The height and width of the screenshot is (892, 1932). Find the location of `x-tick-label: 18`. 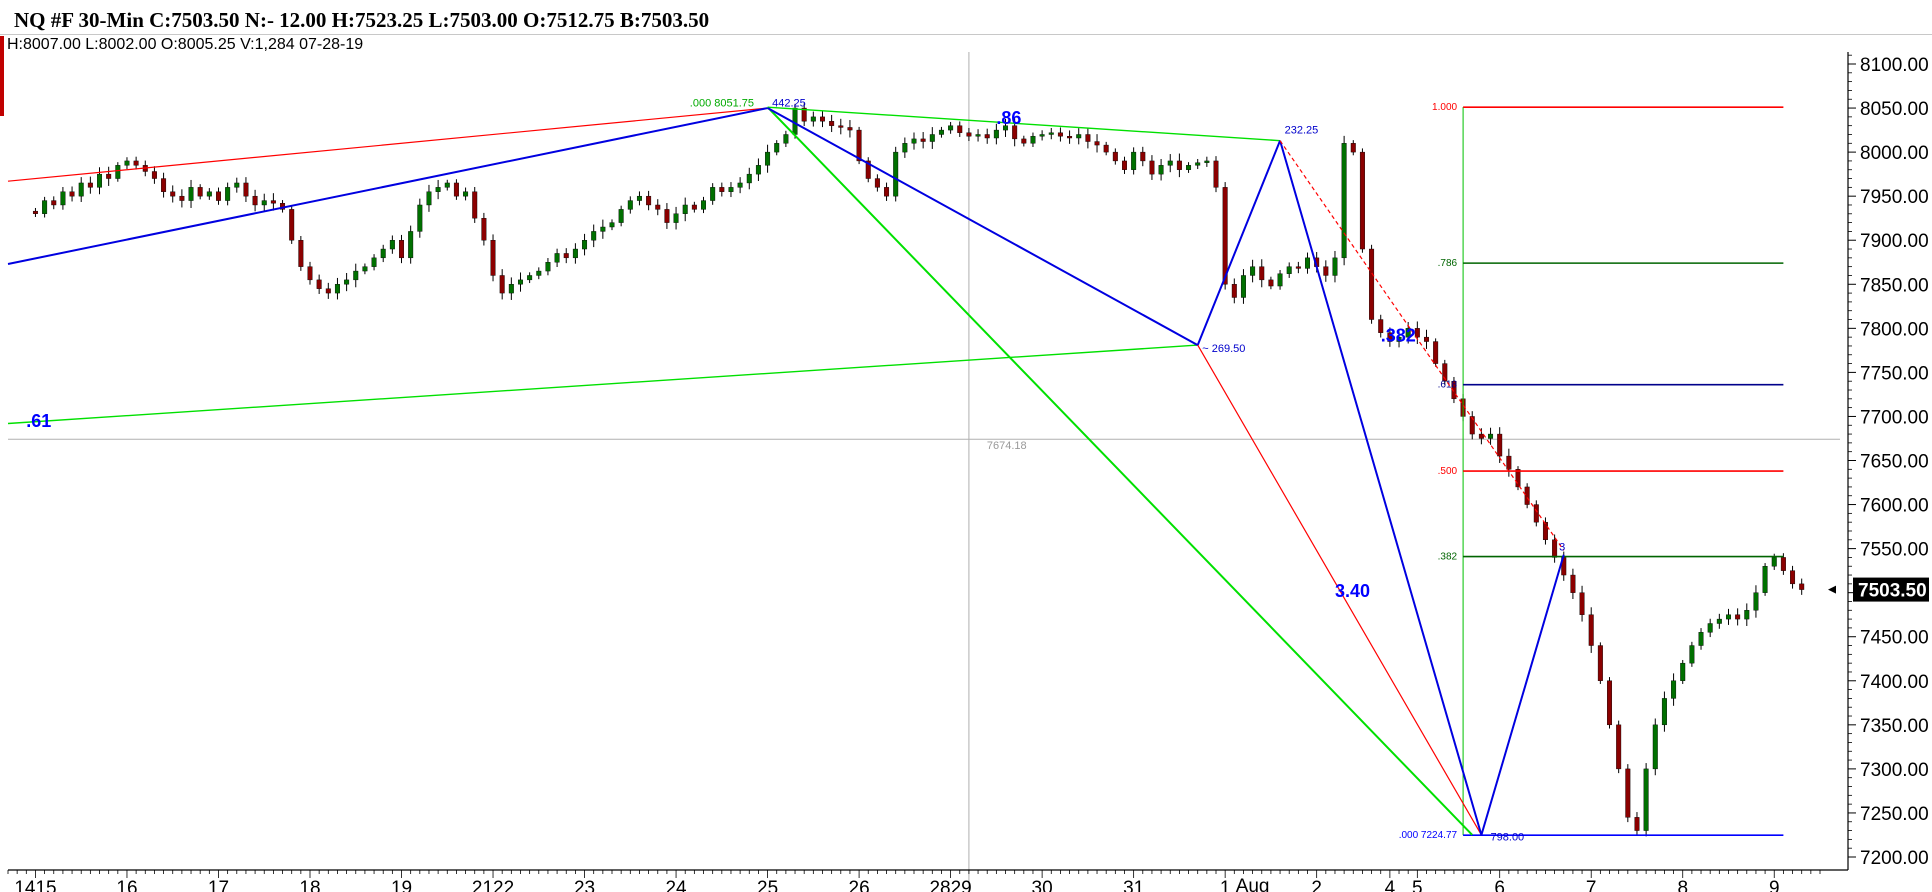

x-tick-label: 18 is located at coordinates (309, 885).